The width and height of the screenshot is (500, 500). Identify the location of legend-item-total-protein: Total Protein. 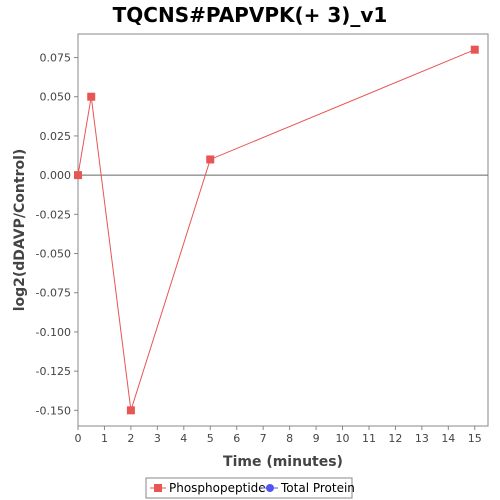
(308, 488).